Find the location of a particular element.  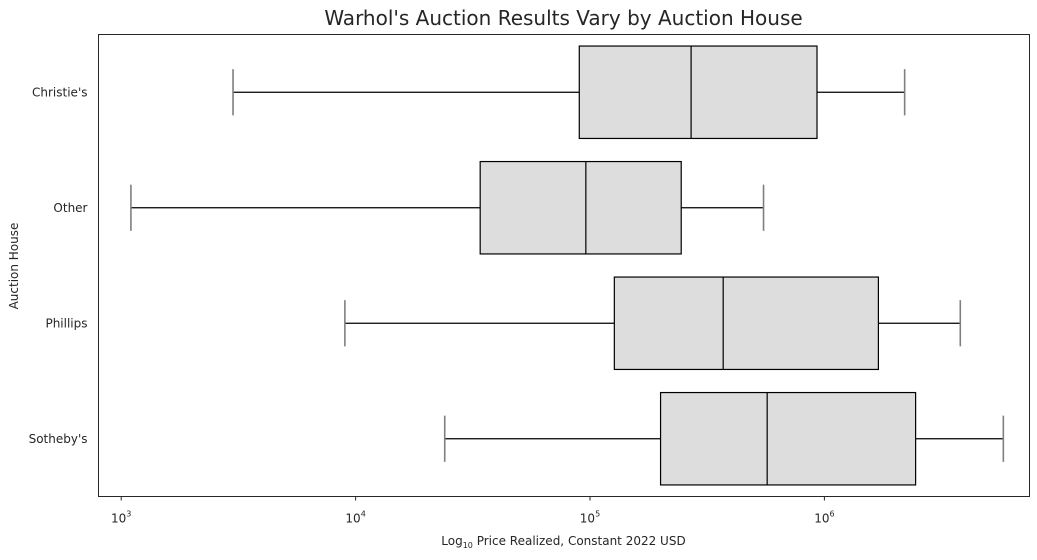

x-tick-label: 10⁵ is located at coordinates (590, 518).